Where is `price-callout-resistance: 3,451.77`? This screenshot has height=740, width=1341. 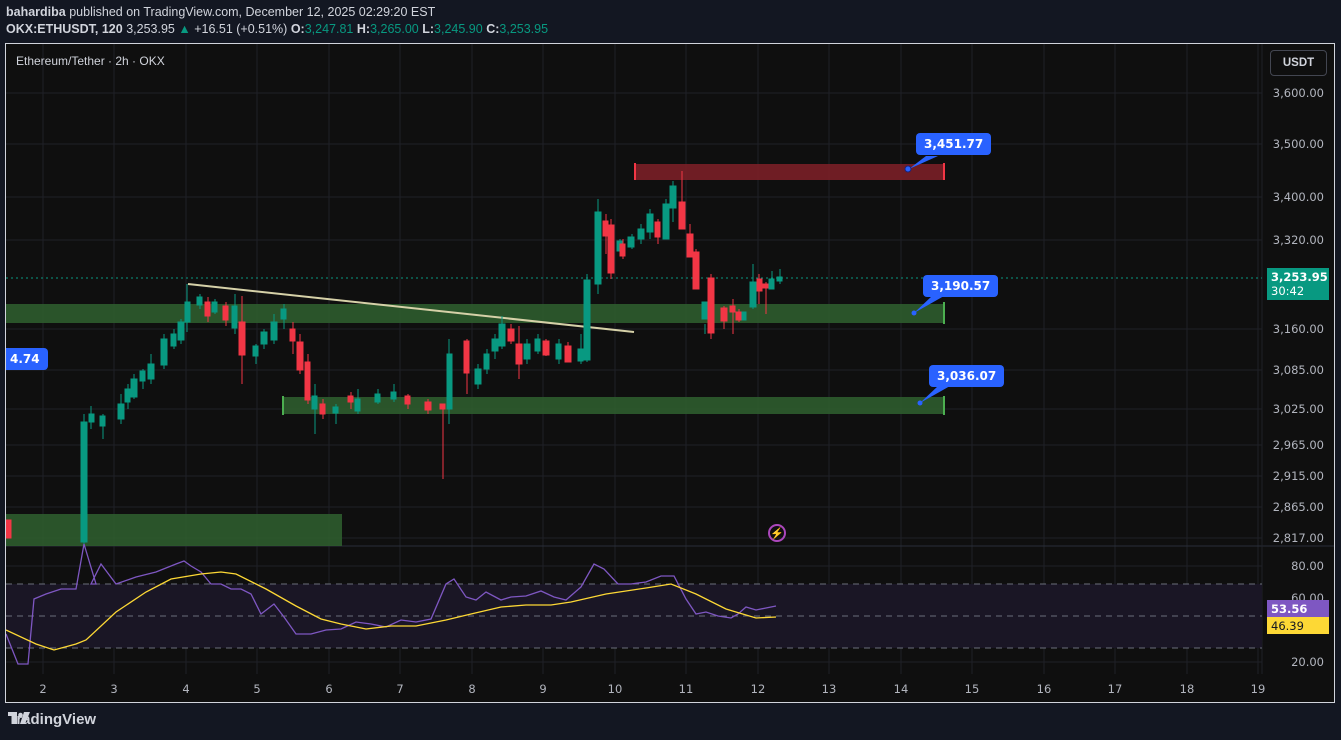
price-callout-resistance: 3,451.77 is located at coordinates (954, 144).